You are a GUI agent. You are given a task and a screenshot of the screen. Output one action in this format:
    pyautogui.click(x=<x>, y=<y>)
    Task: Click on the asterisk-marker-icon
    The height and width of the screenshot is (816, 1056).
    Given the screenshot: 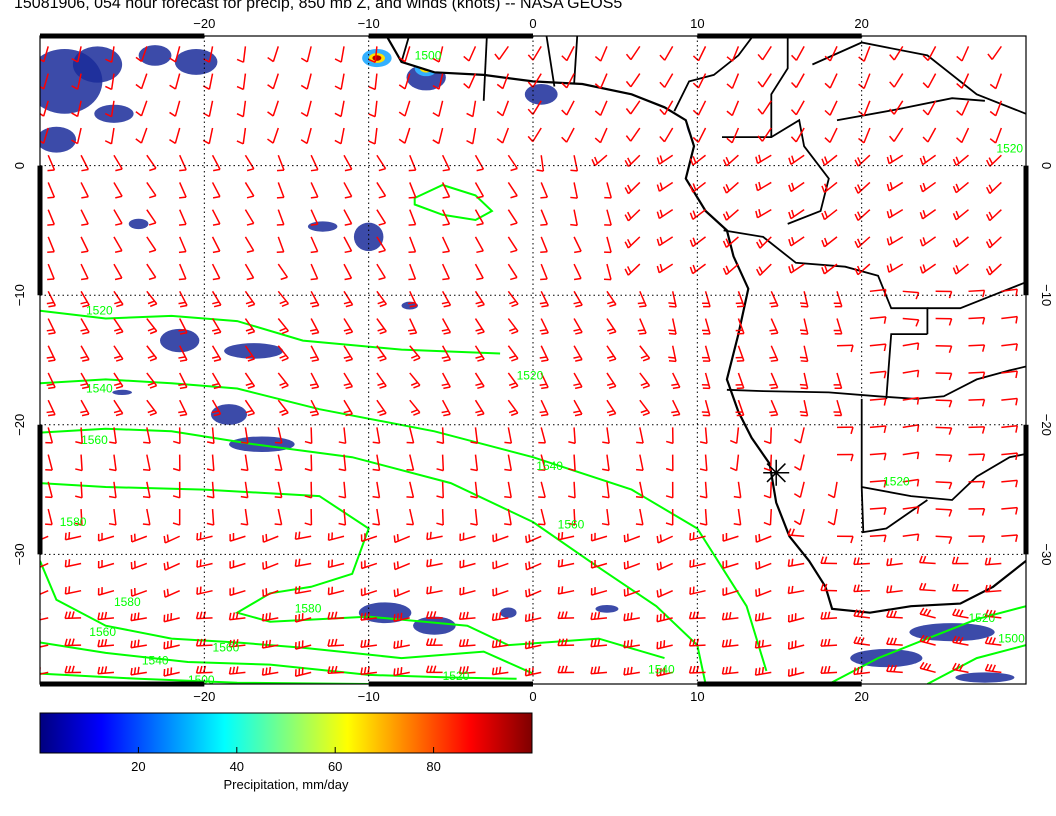 What is the action you would take?
    pyautogui.click(x=776, y=473)
    